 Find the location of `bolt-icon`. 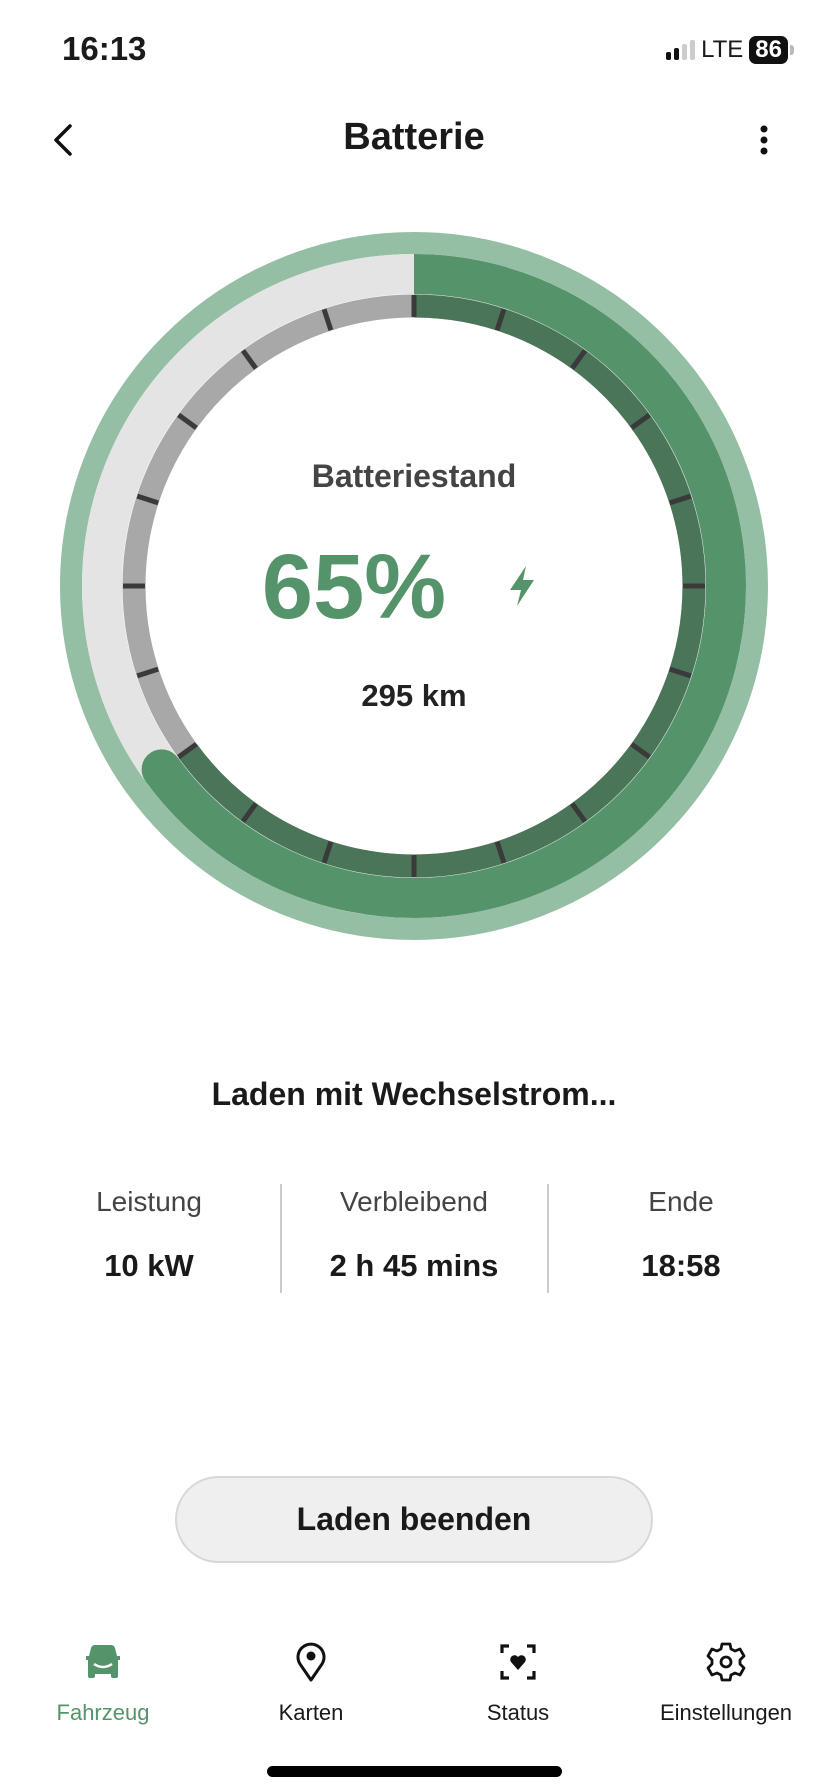

bolt-icon is located at coordinates (522, 586).